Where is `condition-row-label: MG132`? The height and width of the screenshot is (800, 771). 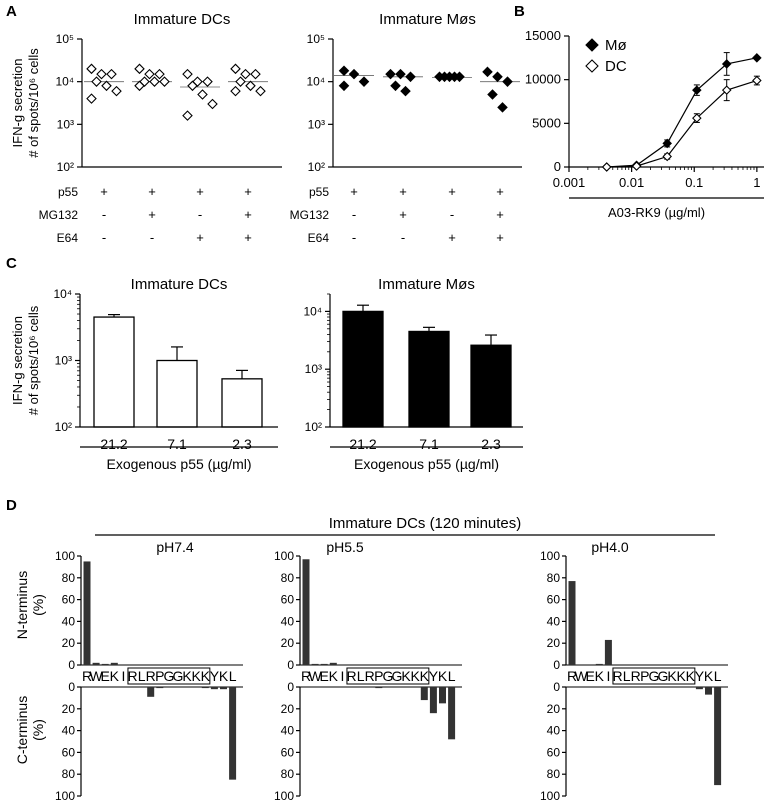
condition-row-label: MG132 is located at coordinates (310, 215).